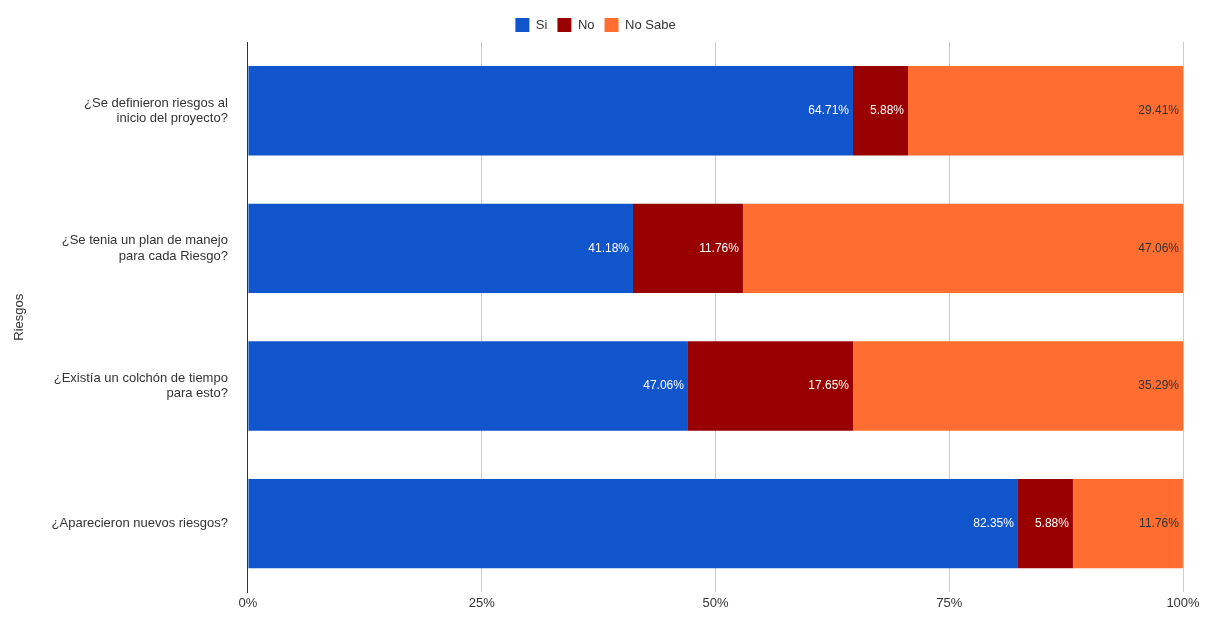 The width and height of the screenshot is (1211, 636). What do you see at coordinates (829, 385) in the screenshot?
I see `data-label: 17.65%` at bounding box center [829, 385].